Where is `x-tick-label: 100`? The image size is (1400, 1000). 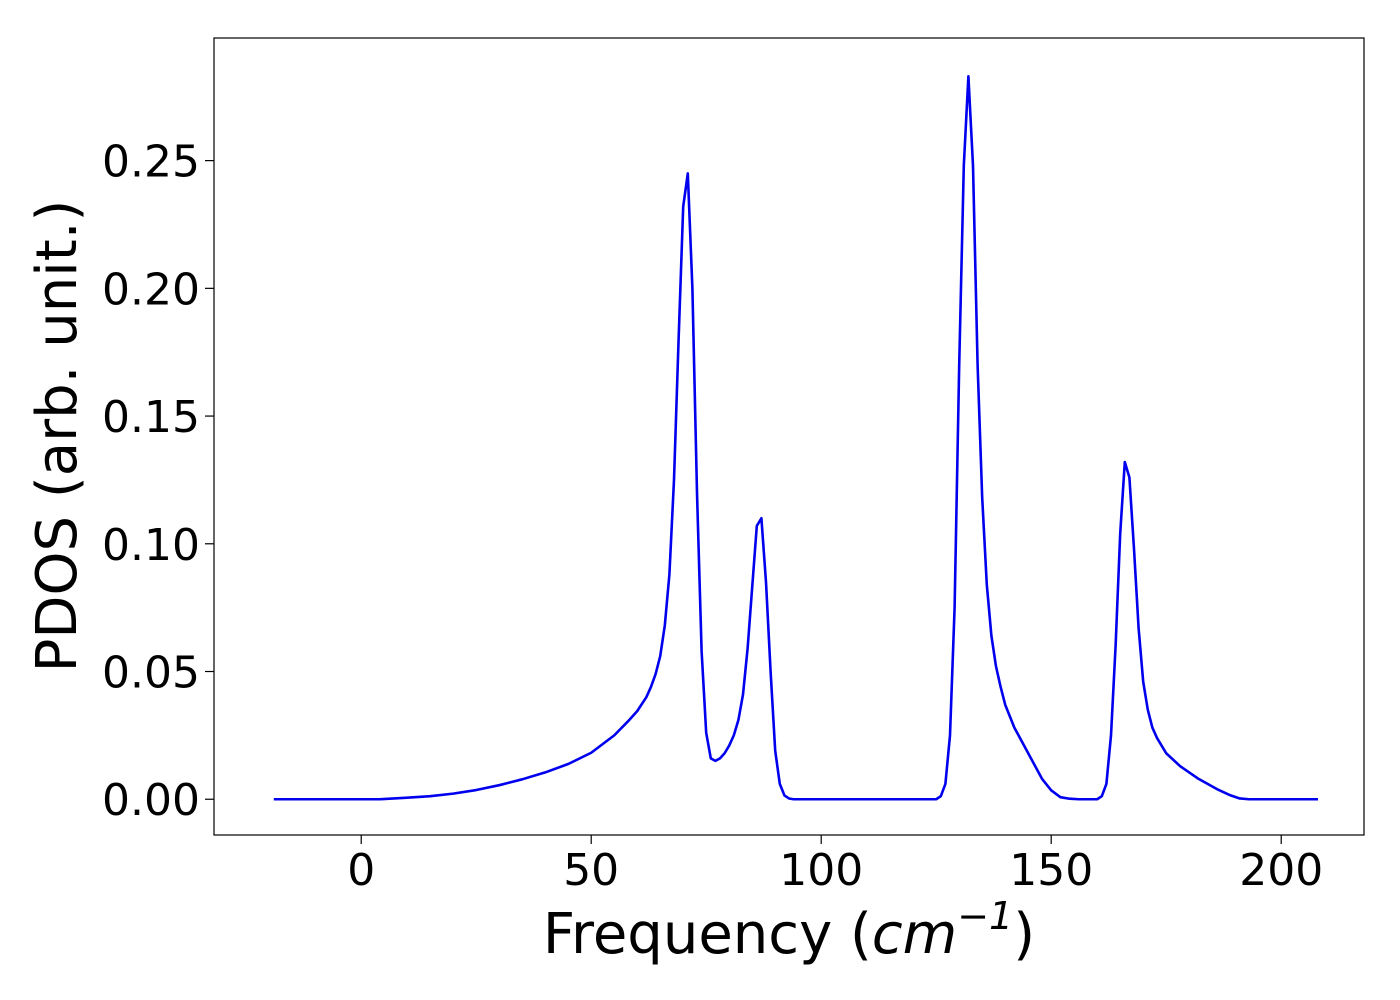
x-tick-label: 100 is located at coordinates (821, 870).